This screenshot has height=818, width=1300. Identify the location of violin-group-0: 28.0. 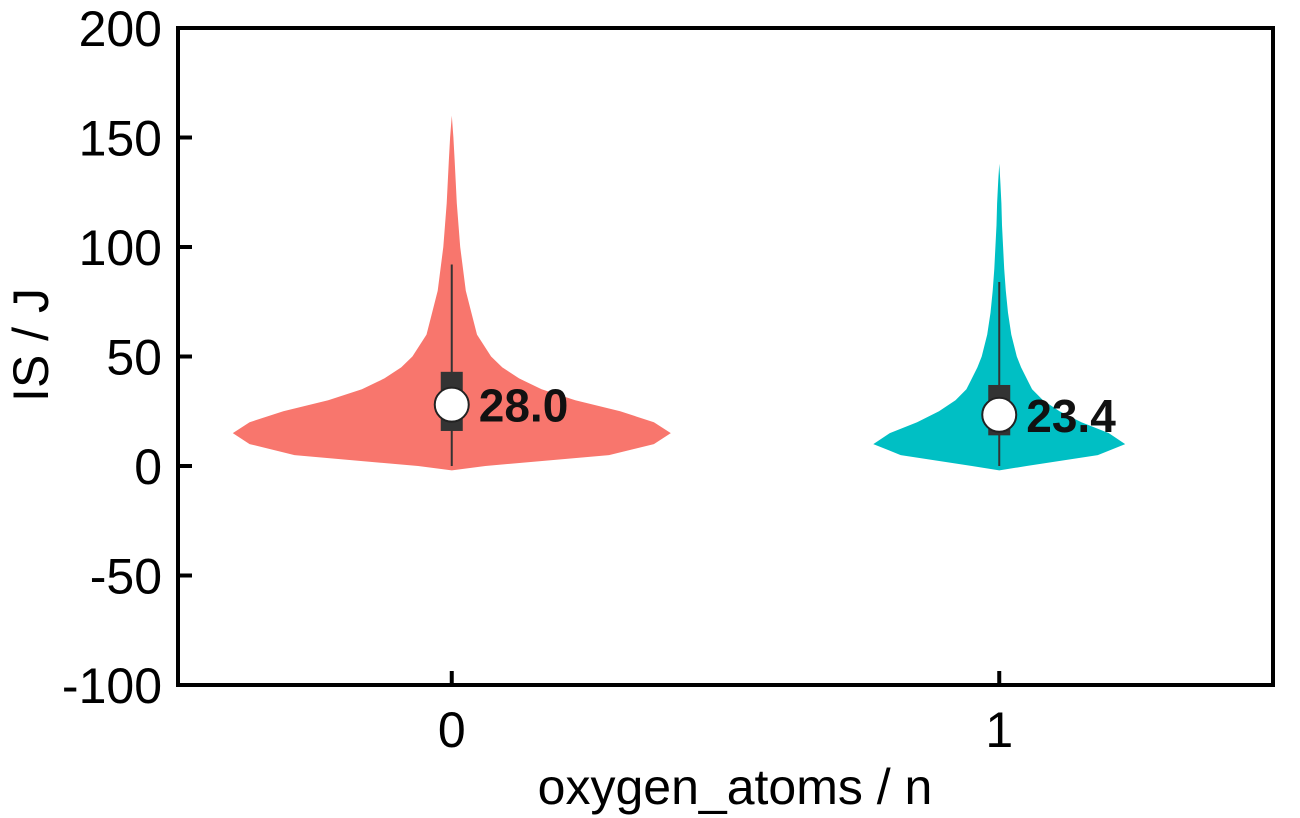
(451, 293).